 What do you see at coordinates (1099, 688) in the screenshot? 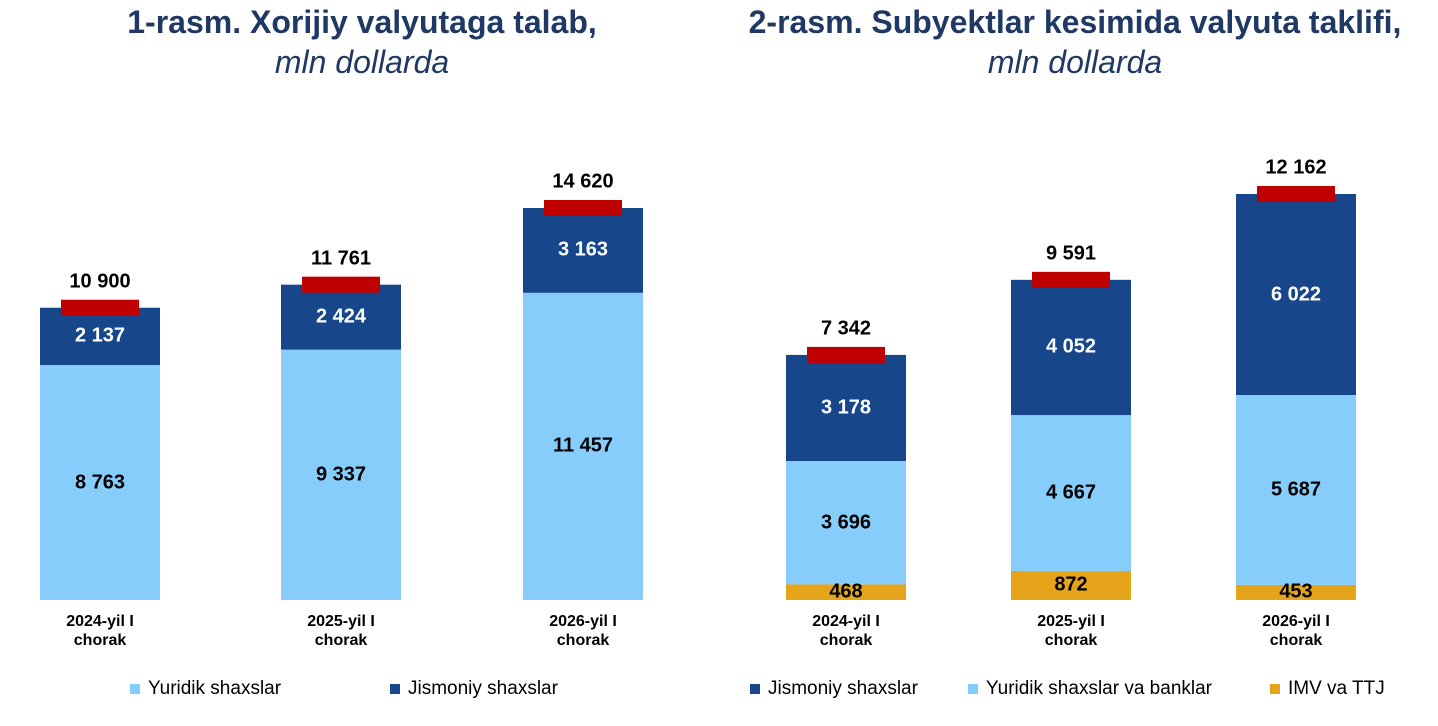
I see `legend-label: Yuridik shaxslar va banklar` at bounding box center [1099, 688].